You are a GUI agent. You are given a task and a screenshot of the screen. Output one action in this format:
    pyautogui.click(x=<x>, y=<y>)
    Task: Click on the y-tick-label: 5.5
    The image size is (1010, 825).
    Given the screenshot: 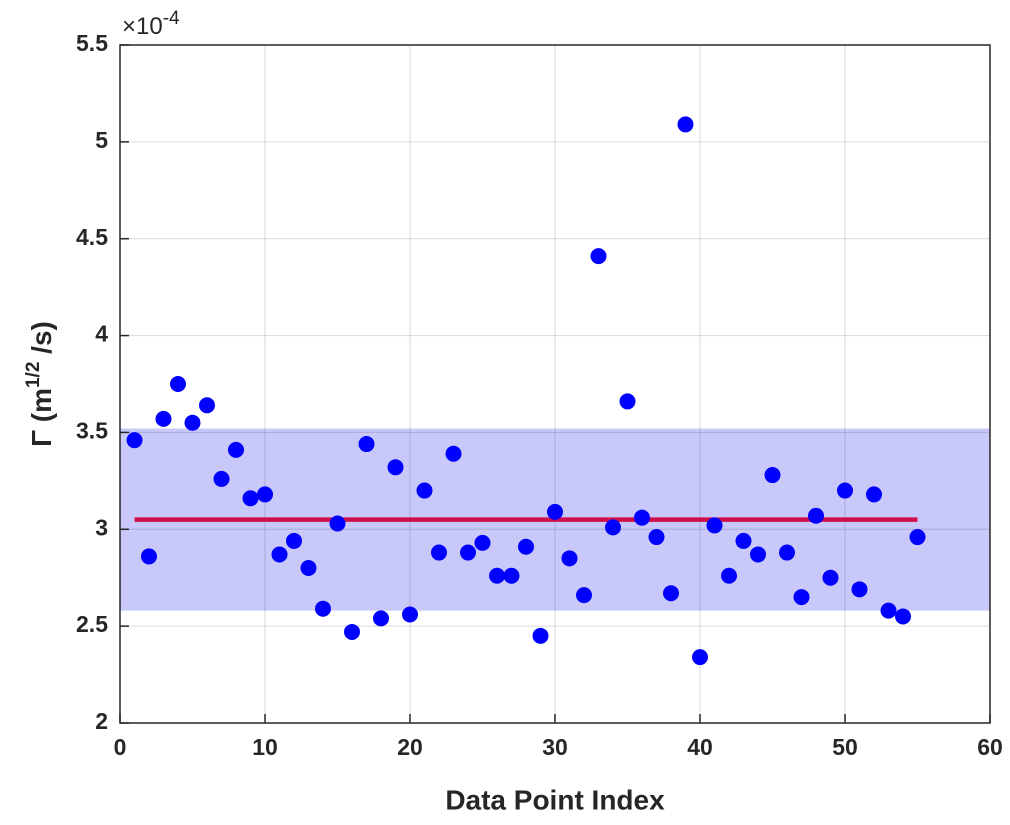 What is the action you would take?
    pyautogui.click(x=92, y=43)
    